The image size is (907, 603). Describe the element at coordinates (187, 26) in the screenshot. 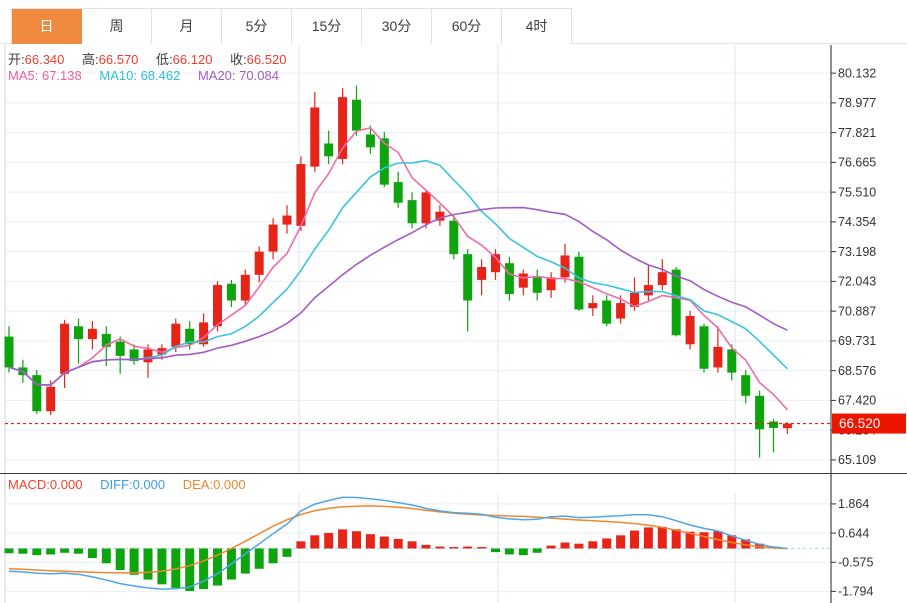

I see `tab-period-2: 月` at that location.